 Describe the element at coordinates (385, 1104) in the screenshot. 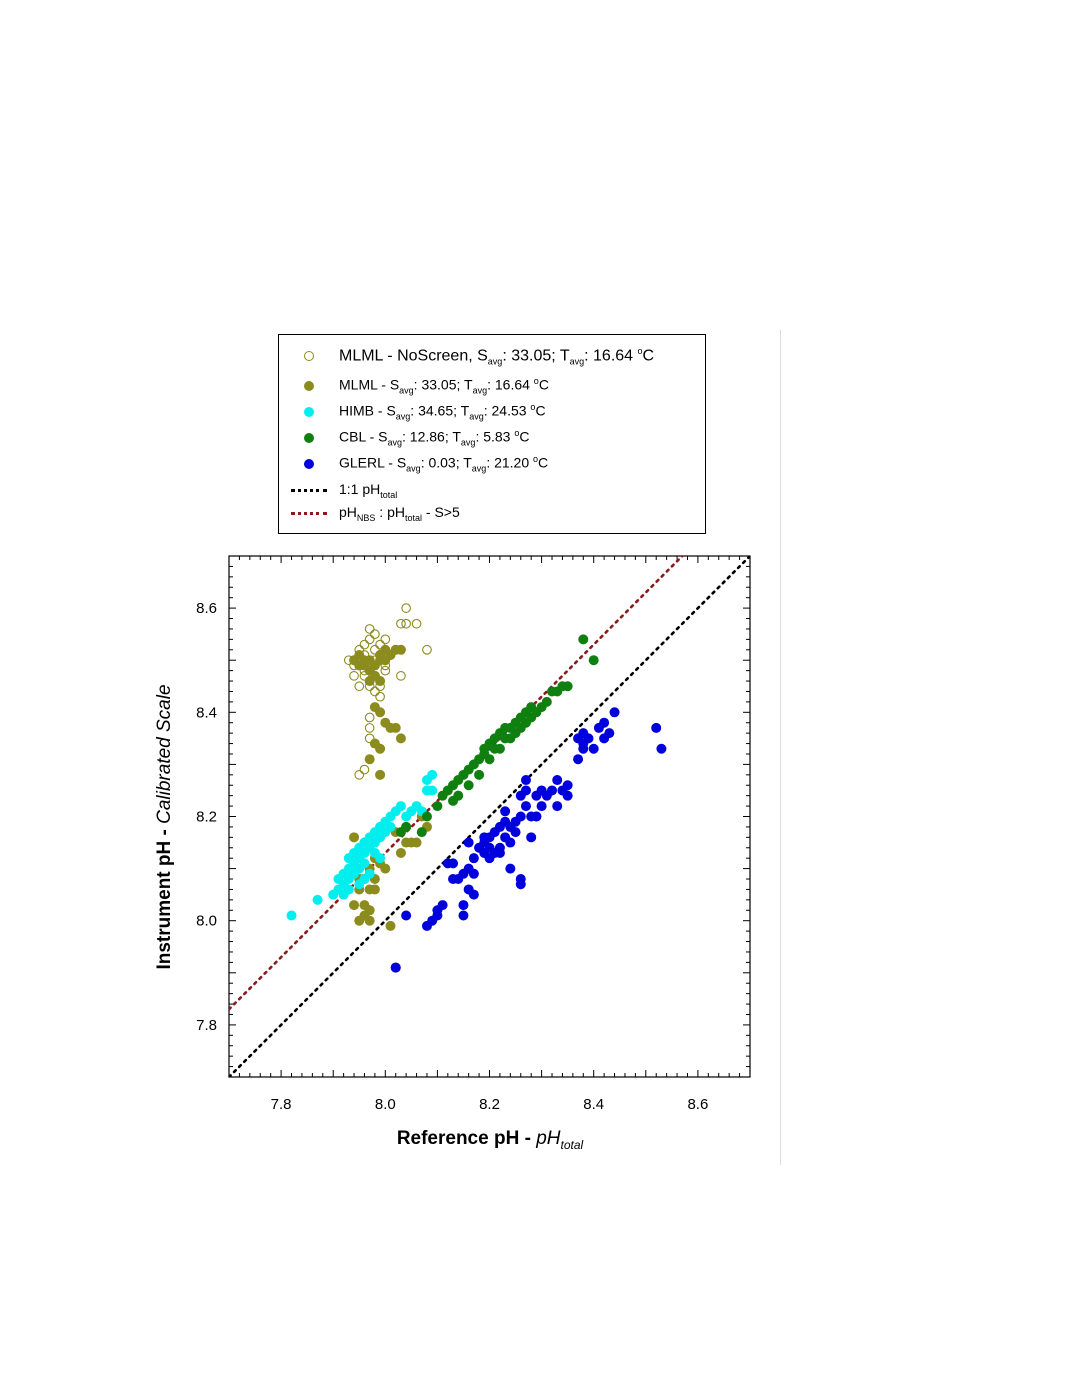

I see `x-tick-label: 8.0` at that location.